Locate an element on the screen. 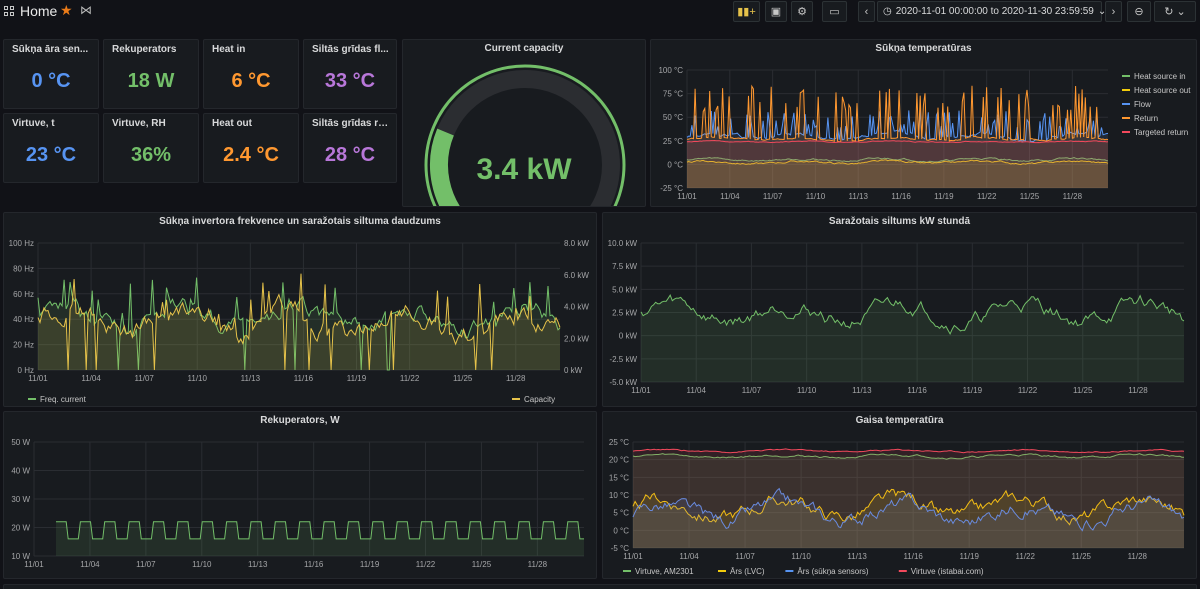 The image size is (1200, 589). x-tick-label: 11/19 is located at coordinates (357, 378).